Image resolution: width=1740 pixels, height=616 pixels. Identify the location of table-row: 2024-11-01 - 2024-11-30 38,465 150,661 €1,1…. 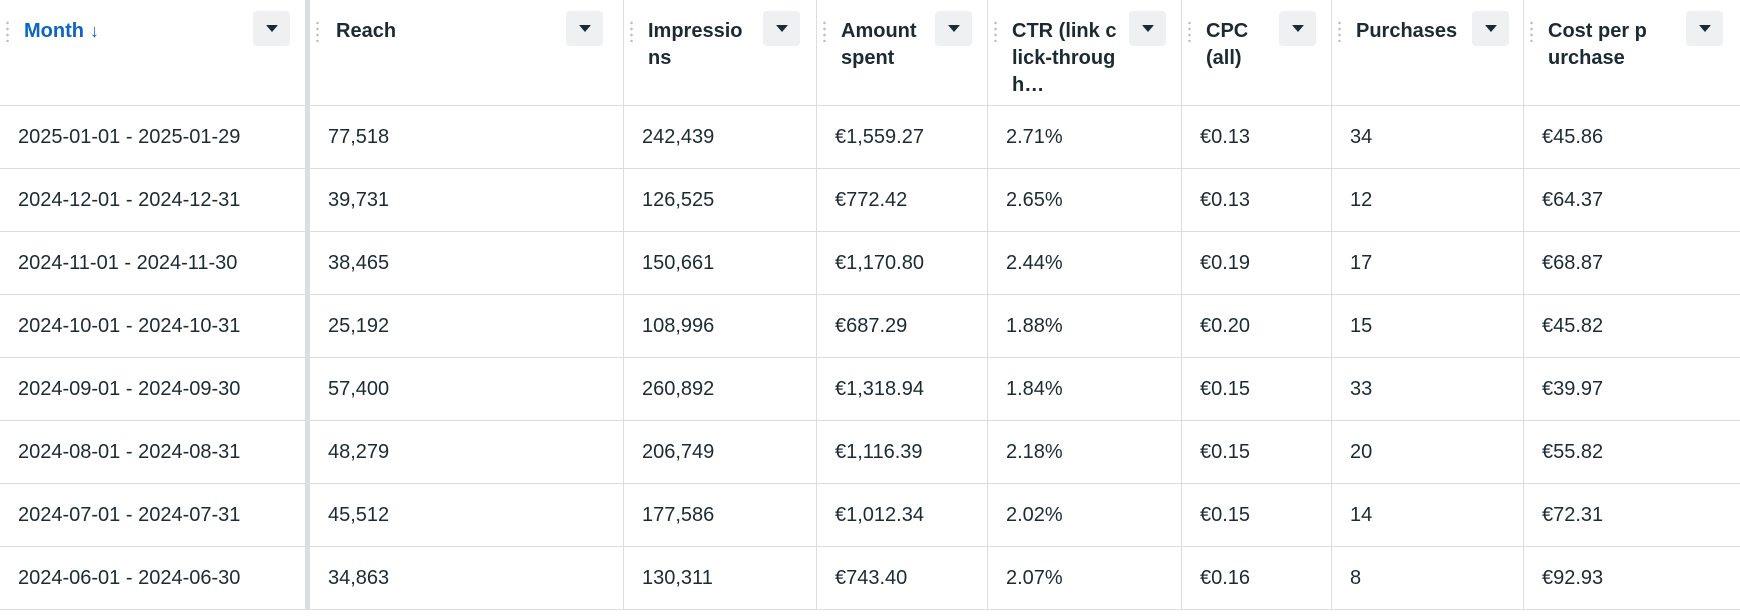
(870, 263).